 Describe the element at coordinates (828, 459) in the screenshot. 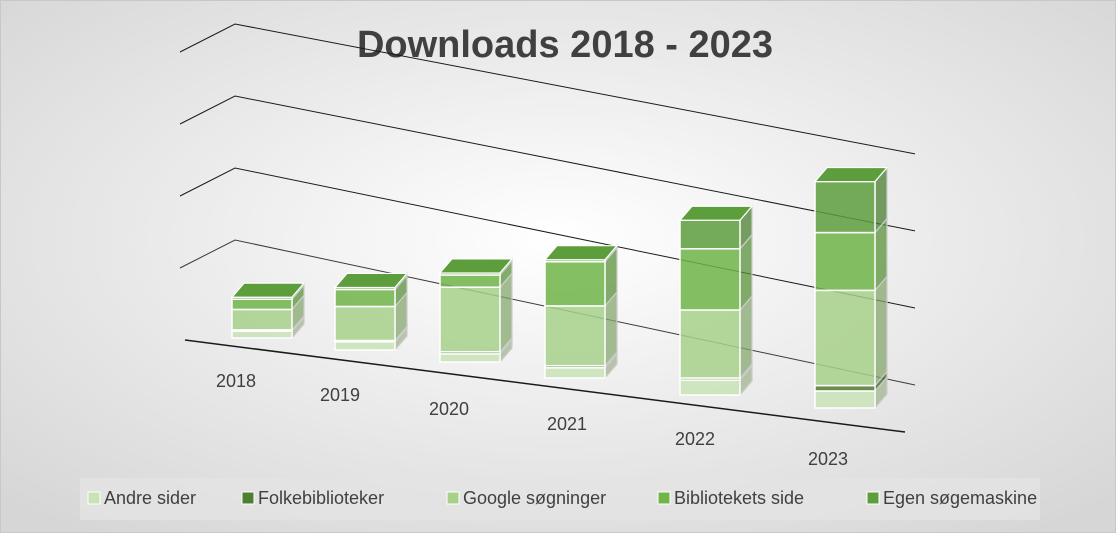

I see `x-tick-label: 2023` at that location.